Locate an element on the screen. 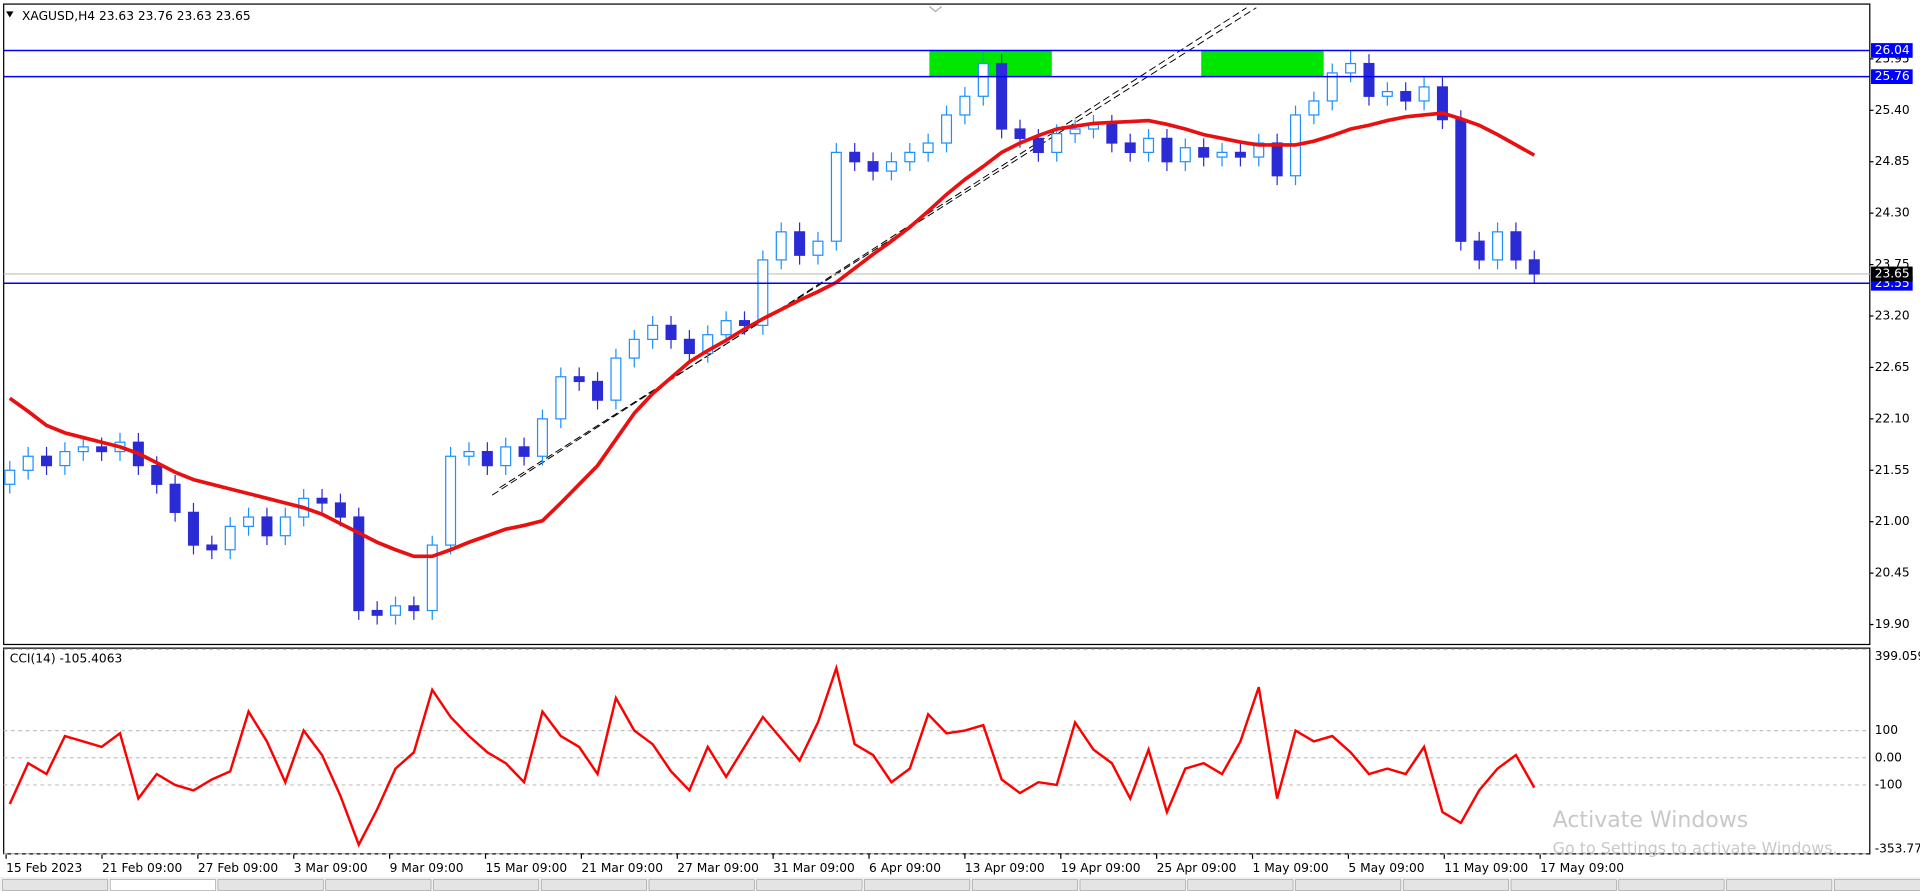 The width and height of the screenshot is (1920, 891). collapse-icon is located at coordinates (10, 14).